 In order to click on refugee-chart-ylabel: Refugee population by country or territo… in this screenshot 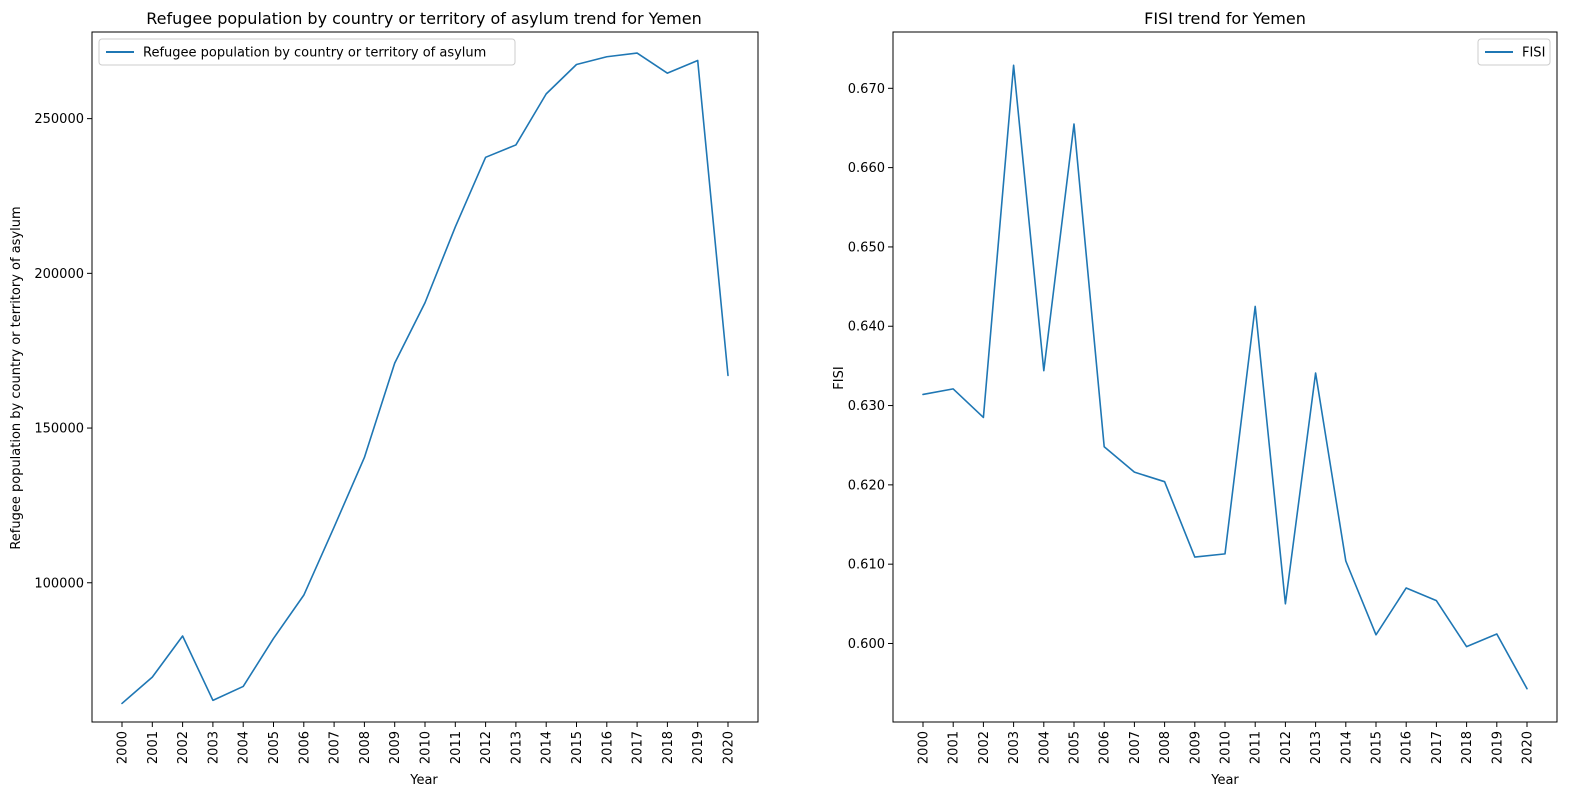, I will do `click(16, 377)`.